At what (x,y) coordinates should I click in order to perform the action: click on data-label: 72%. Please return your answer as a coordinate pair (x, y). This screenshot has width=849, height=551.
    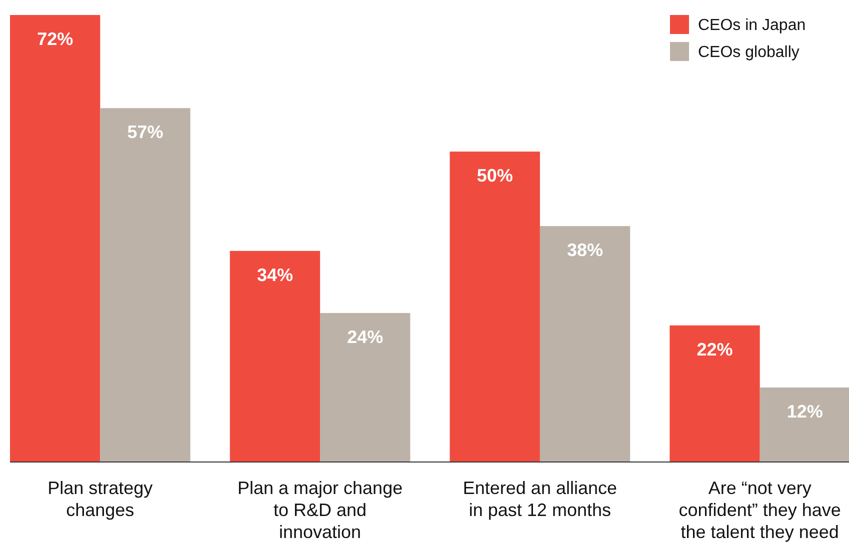
    Looking at the image, I should click on (55, 39).